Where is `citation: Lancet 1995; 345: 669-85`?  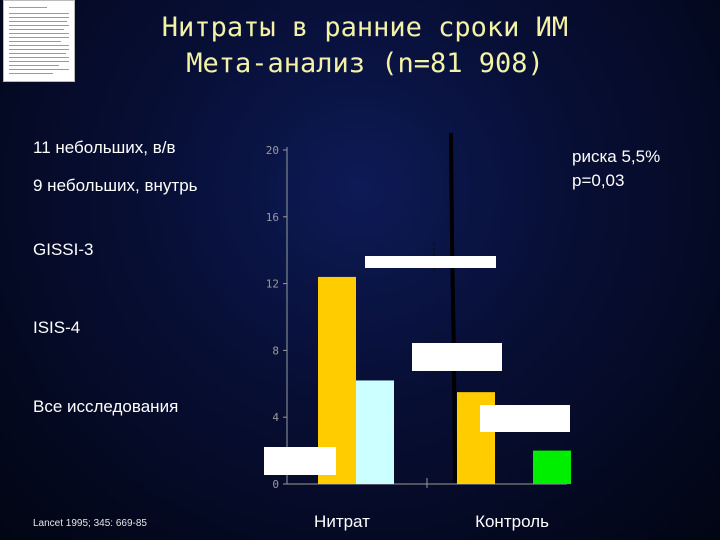 citation: Lancet 1995; 345: 669-85 is located at coordinates (90, 523).